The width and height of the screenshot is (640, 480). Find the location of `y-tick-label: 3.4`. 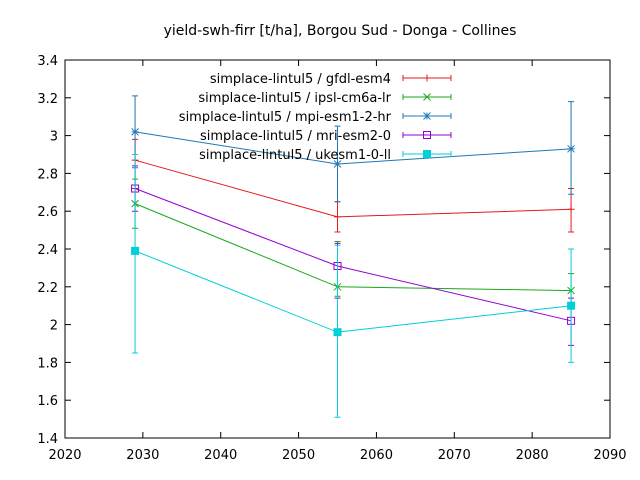

y-tick-label: 3.4 is located at coordinates (47, 61).